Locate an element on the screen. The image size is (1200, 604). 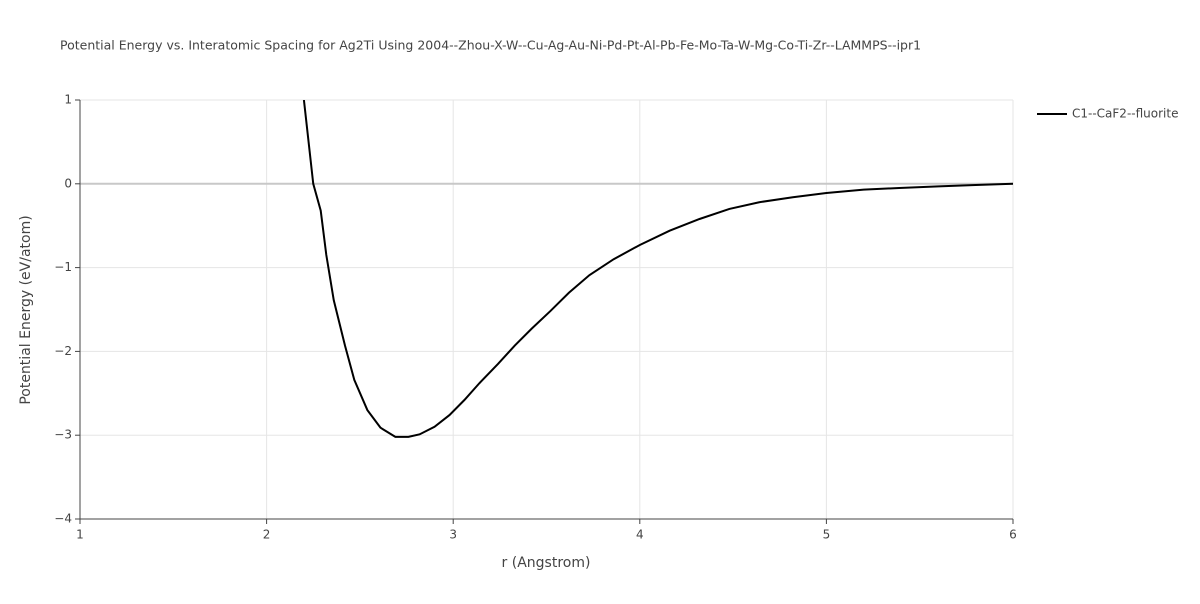
y-axis-label: Potential Energy (eV/atom) is located at coordinates (26, 309).